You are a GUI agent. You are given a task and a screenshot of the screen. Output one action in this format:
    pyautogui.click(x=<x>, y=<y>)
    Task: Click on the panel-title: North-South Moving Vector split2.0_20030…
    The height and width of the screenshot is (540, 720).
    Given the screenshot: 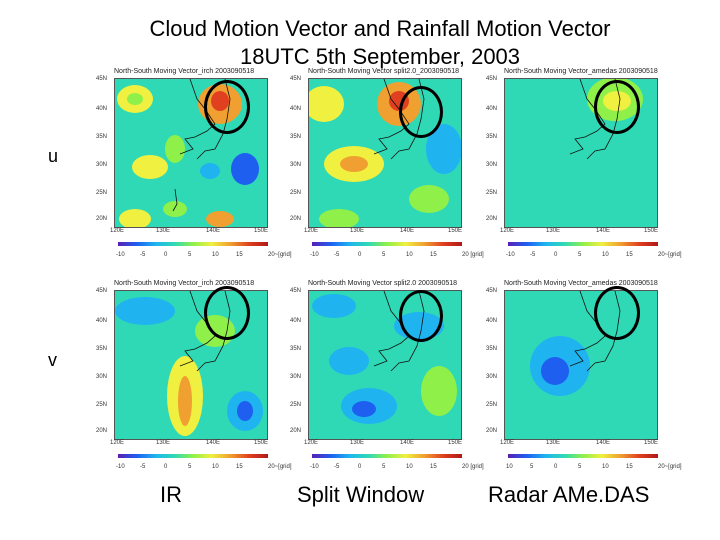 What is the action you would take?
    pyautogui.click(x=383, y=71)
    